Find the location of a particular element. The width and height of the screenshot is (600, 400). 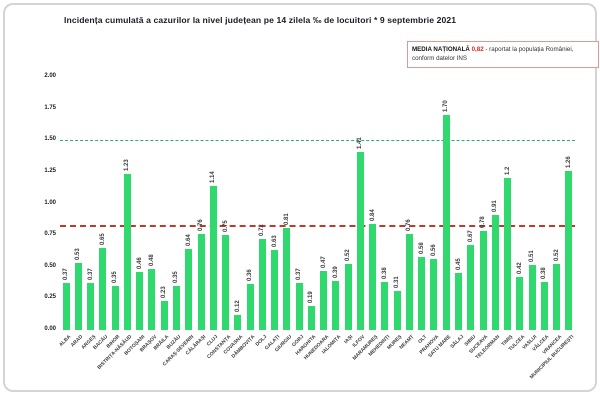

upper-threshold-line is located at coordinates (317, 140).